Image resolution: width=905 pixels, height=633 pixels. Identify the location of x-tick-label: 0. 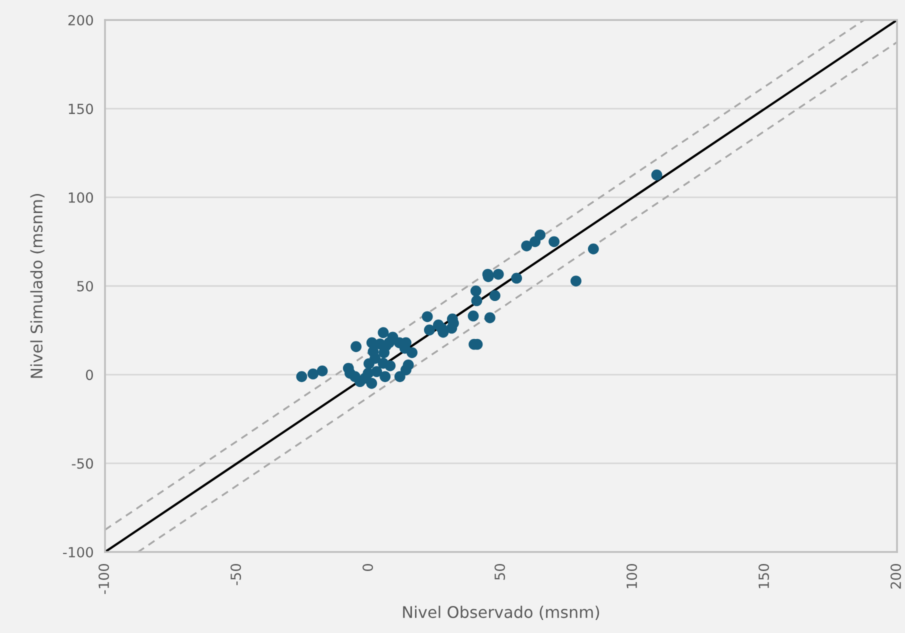
(368, 568).